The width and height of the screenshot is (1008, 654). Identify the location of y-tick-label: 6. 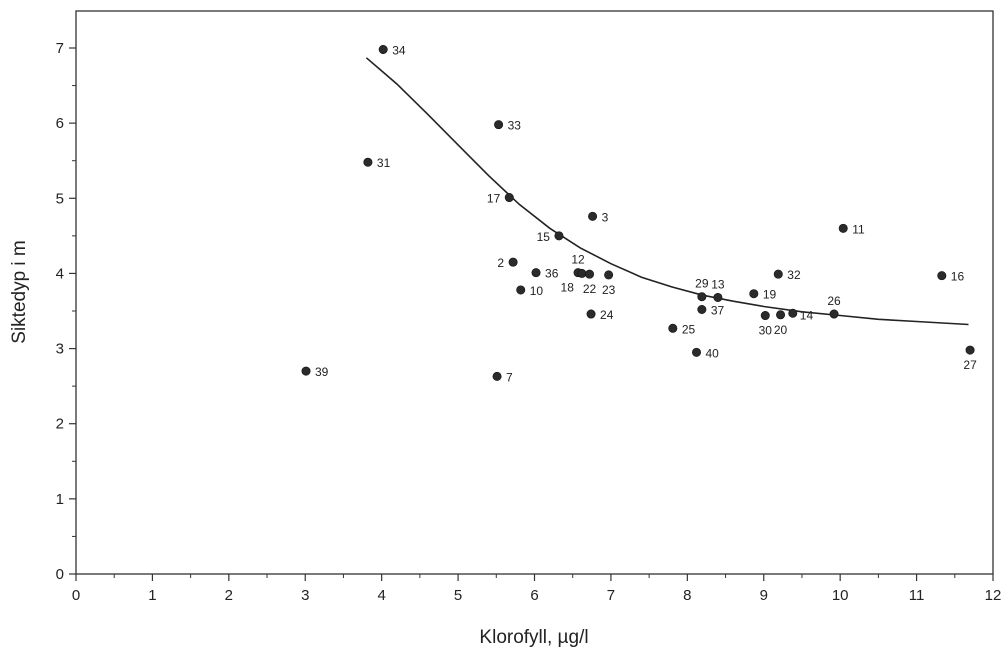
(60, 123).